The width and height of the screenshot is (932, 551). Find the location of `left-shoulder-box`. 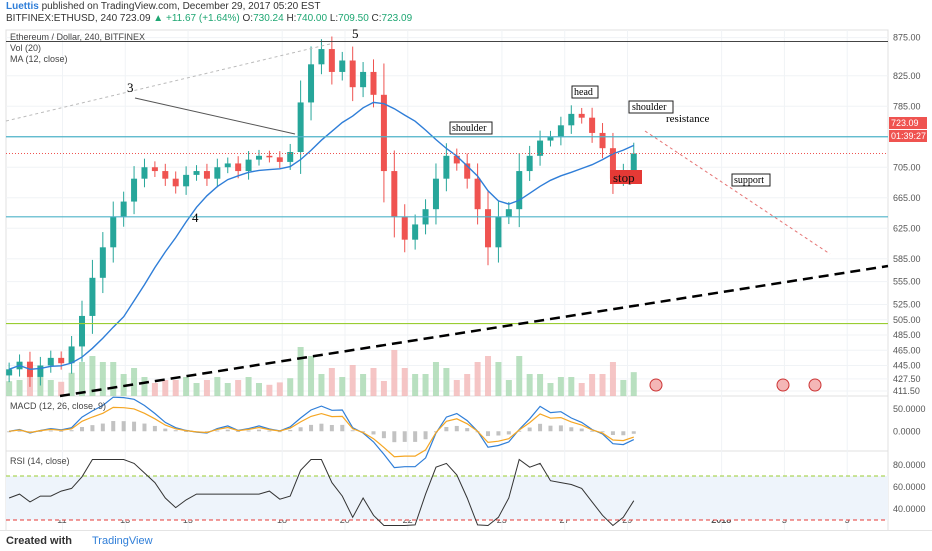

left-shoulder-box is located at coordinates (471, 128).